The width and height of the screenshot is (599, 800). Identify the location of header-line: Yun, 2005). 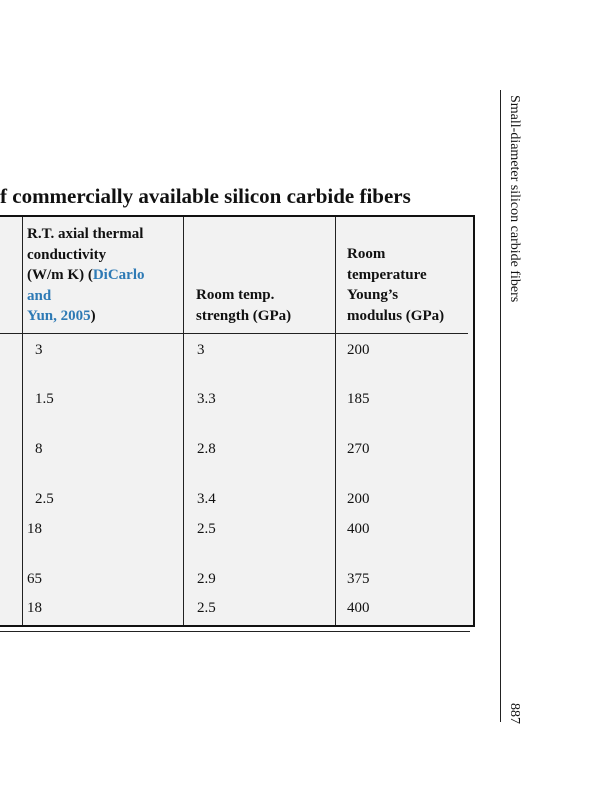
(86, 316).